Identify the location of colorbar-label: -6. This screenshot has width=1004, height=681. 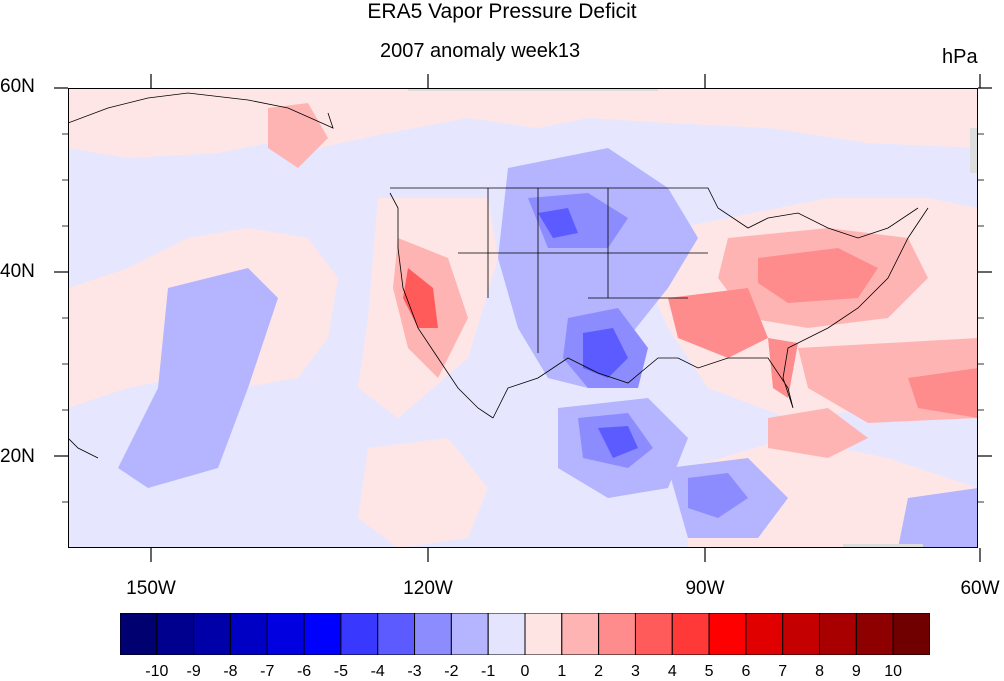
(304, 671).